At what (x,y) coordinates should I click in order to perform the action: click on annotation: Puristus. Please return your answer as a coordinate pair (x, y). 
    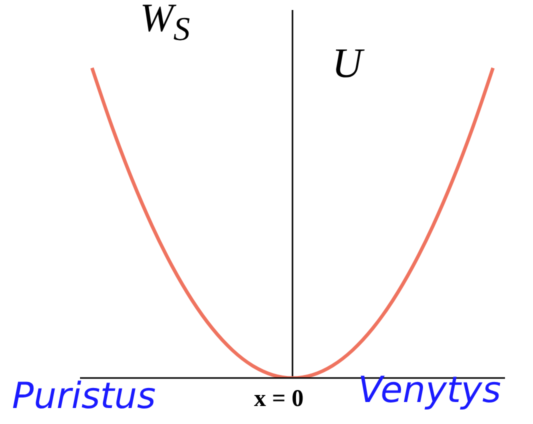
    Looking at the image, I should click on (84, 396).